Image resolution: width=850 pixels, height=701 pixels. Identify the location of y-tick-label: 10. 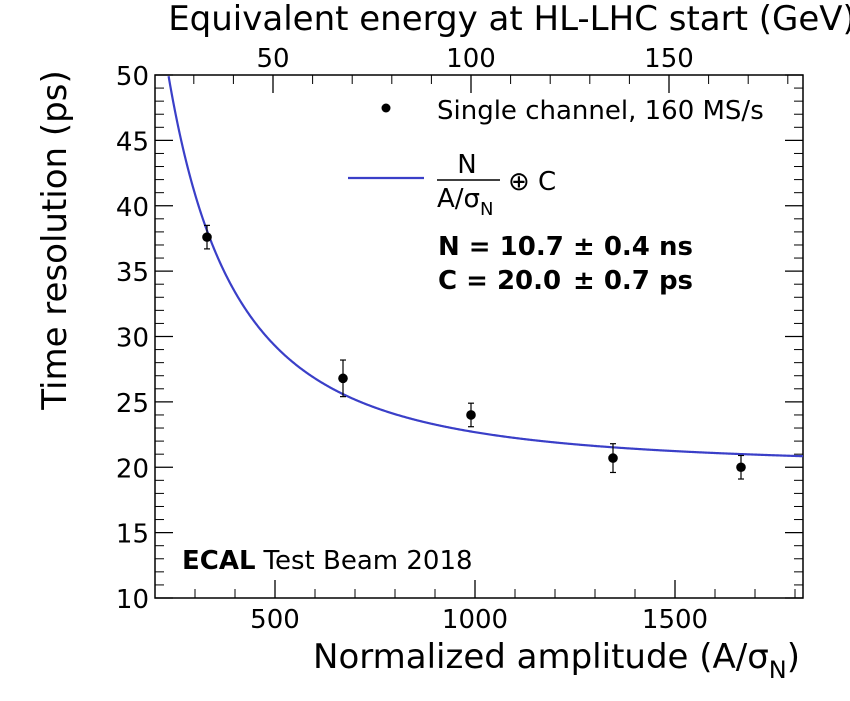
(132, 600).